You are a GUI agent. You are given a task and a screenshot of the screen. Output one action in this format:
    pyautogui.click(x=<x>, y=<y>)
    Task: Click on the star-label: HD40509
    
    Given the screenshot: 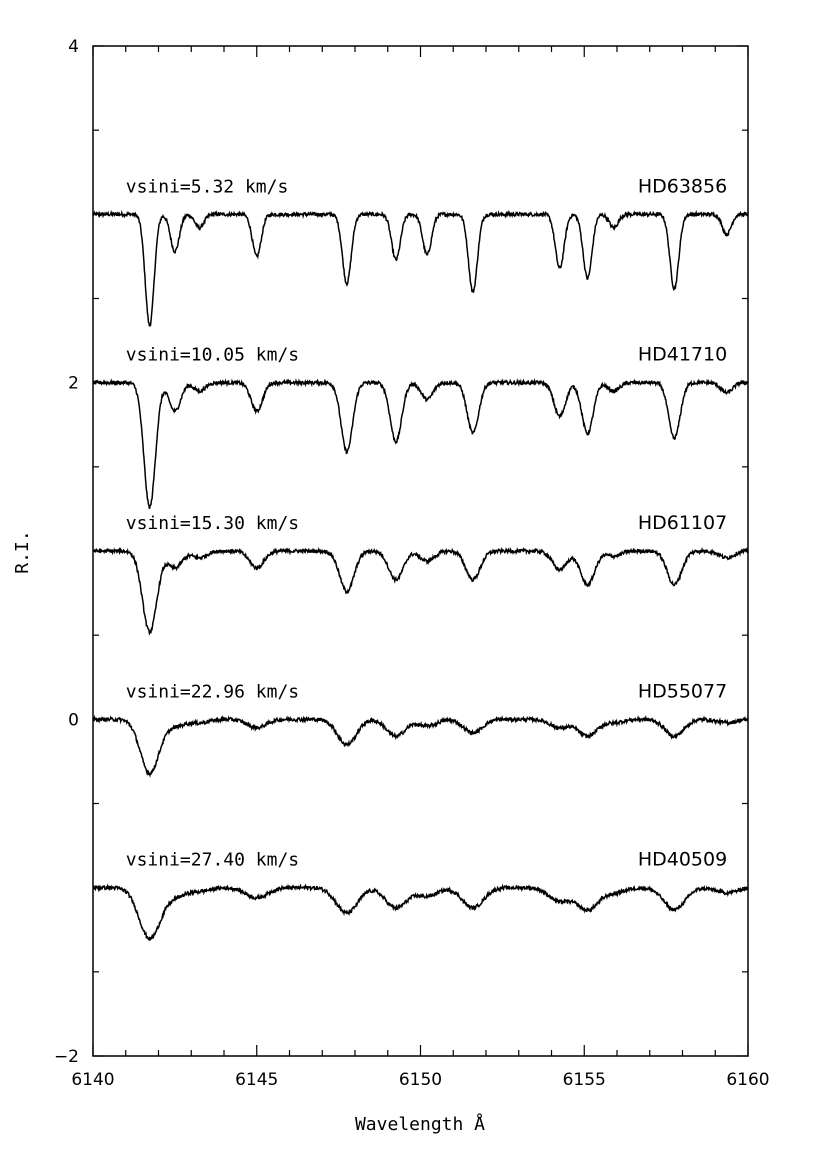 What is the action you would take?
    pyautogui.click(x=682, y=860)
    